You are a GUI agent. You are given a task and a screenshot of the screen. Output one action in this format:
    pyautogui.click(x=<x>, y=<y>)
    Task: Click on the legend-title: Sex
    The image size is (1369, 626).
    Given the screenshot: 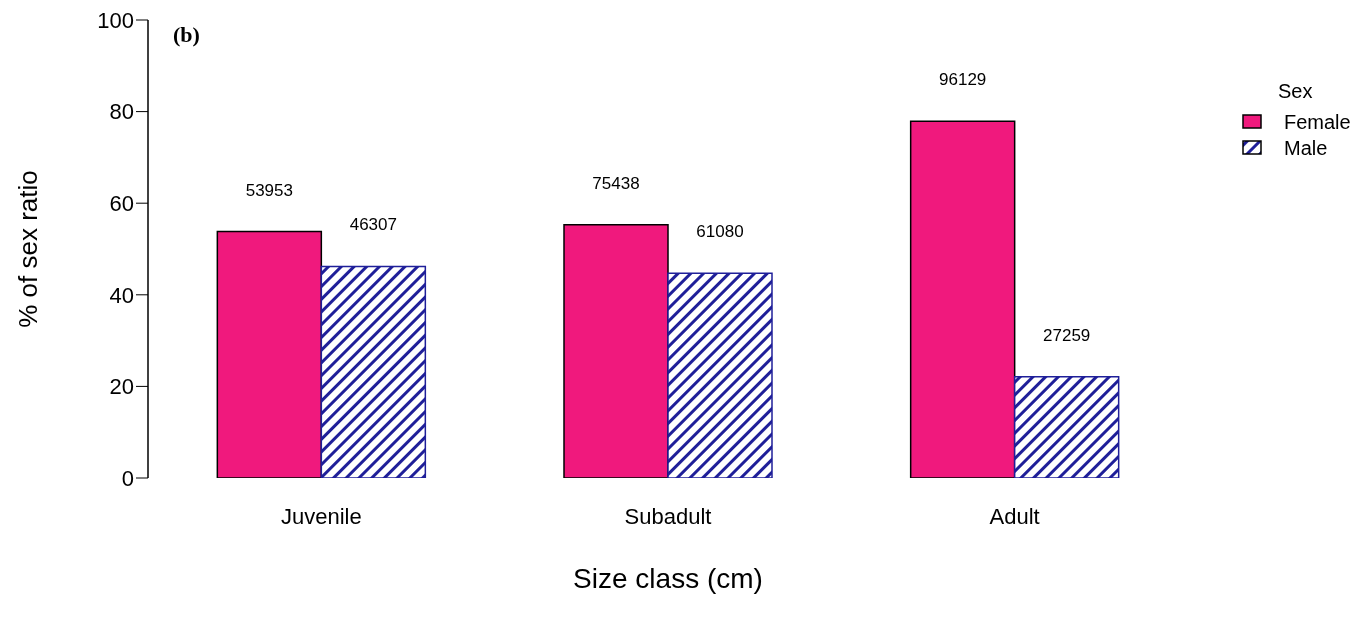 What is the action you would take?
    pyautogui.click(x=1296, y=91)
    